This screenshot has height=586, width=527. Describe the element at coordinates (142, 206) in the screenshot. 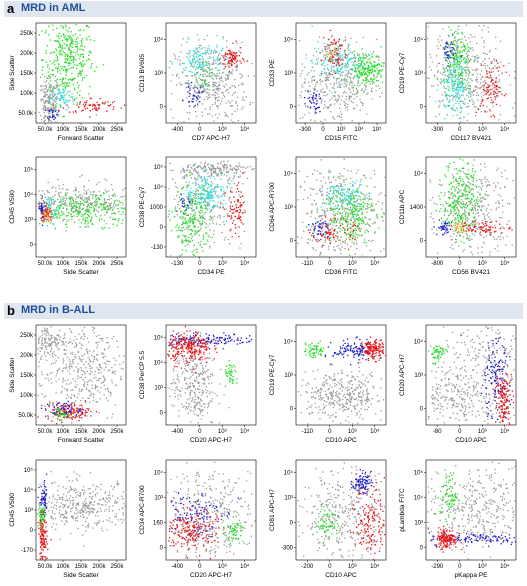

I see `y-axis-label: CD38 PE-Cy7` at that location.